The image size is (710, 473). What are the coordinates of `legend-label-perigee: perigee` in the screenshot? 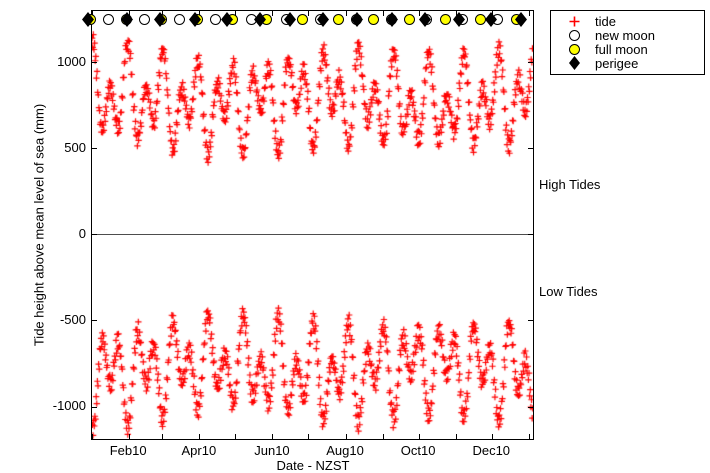 It's located at (617, 63).